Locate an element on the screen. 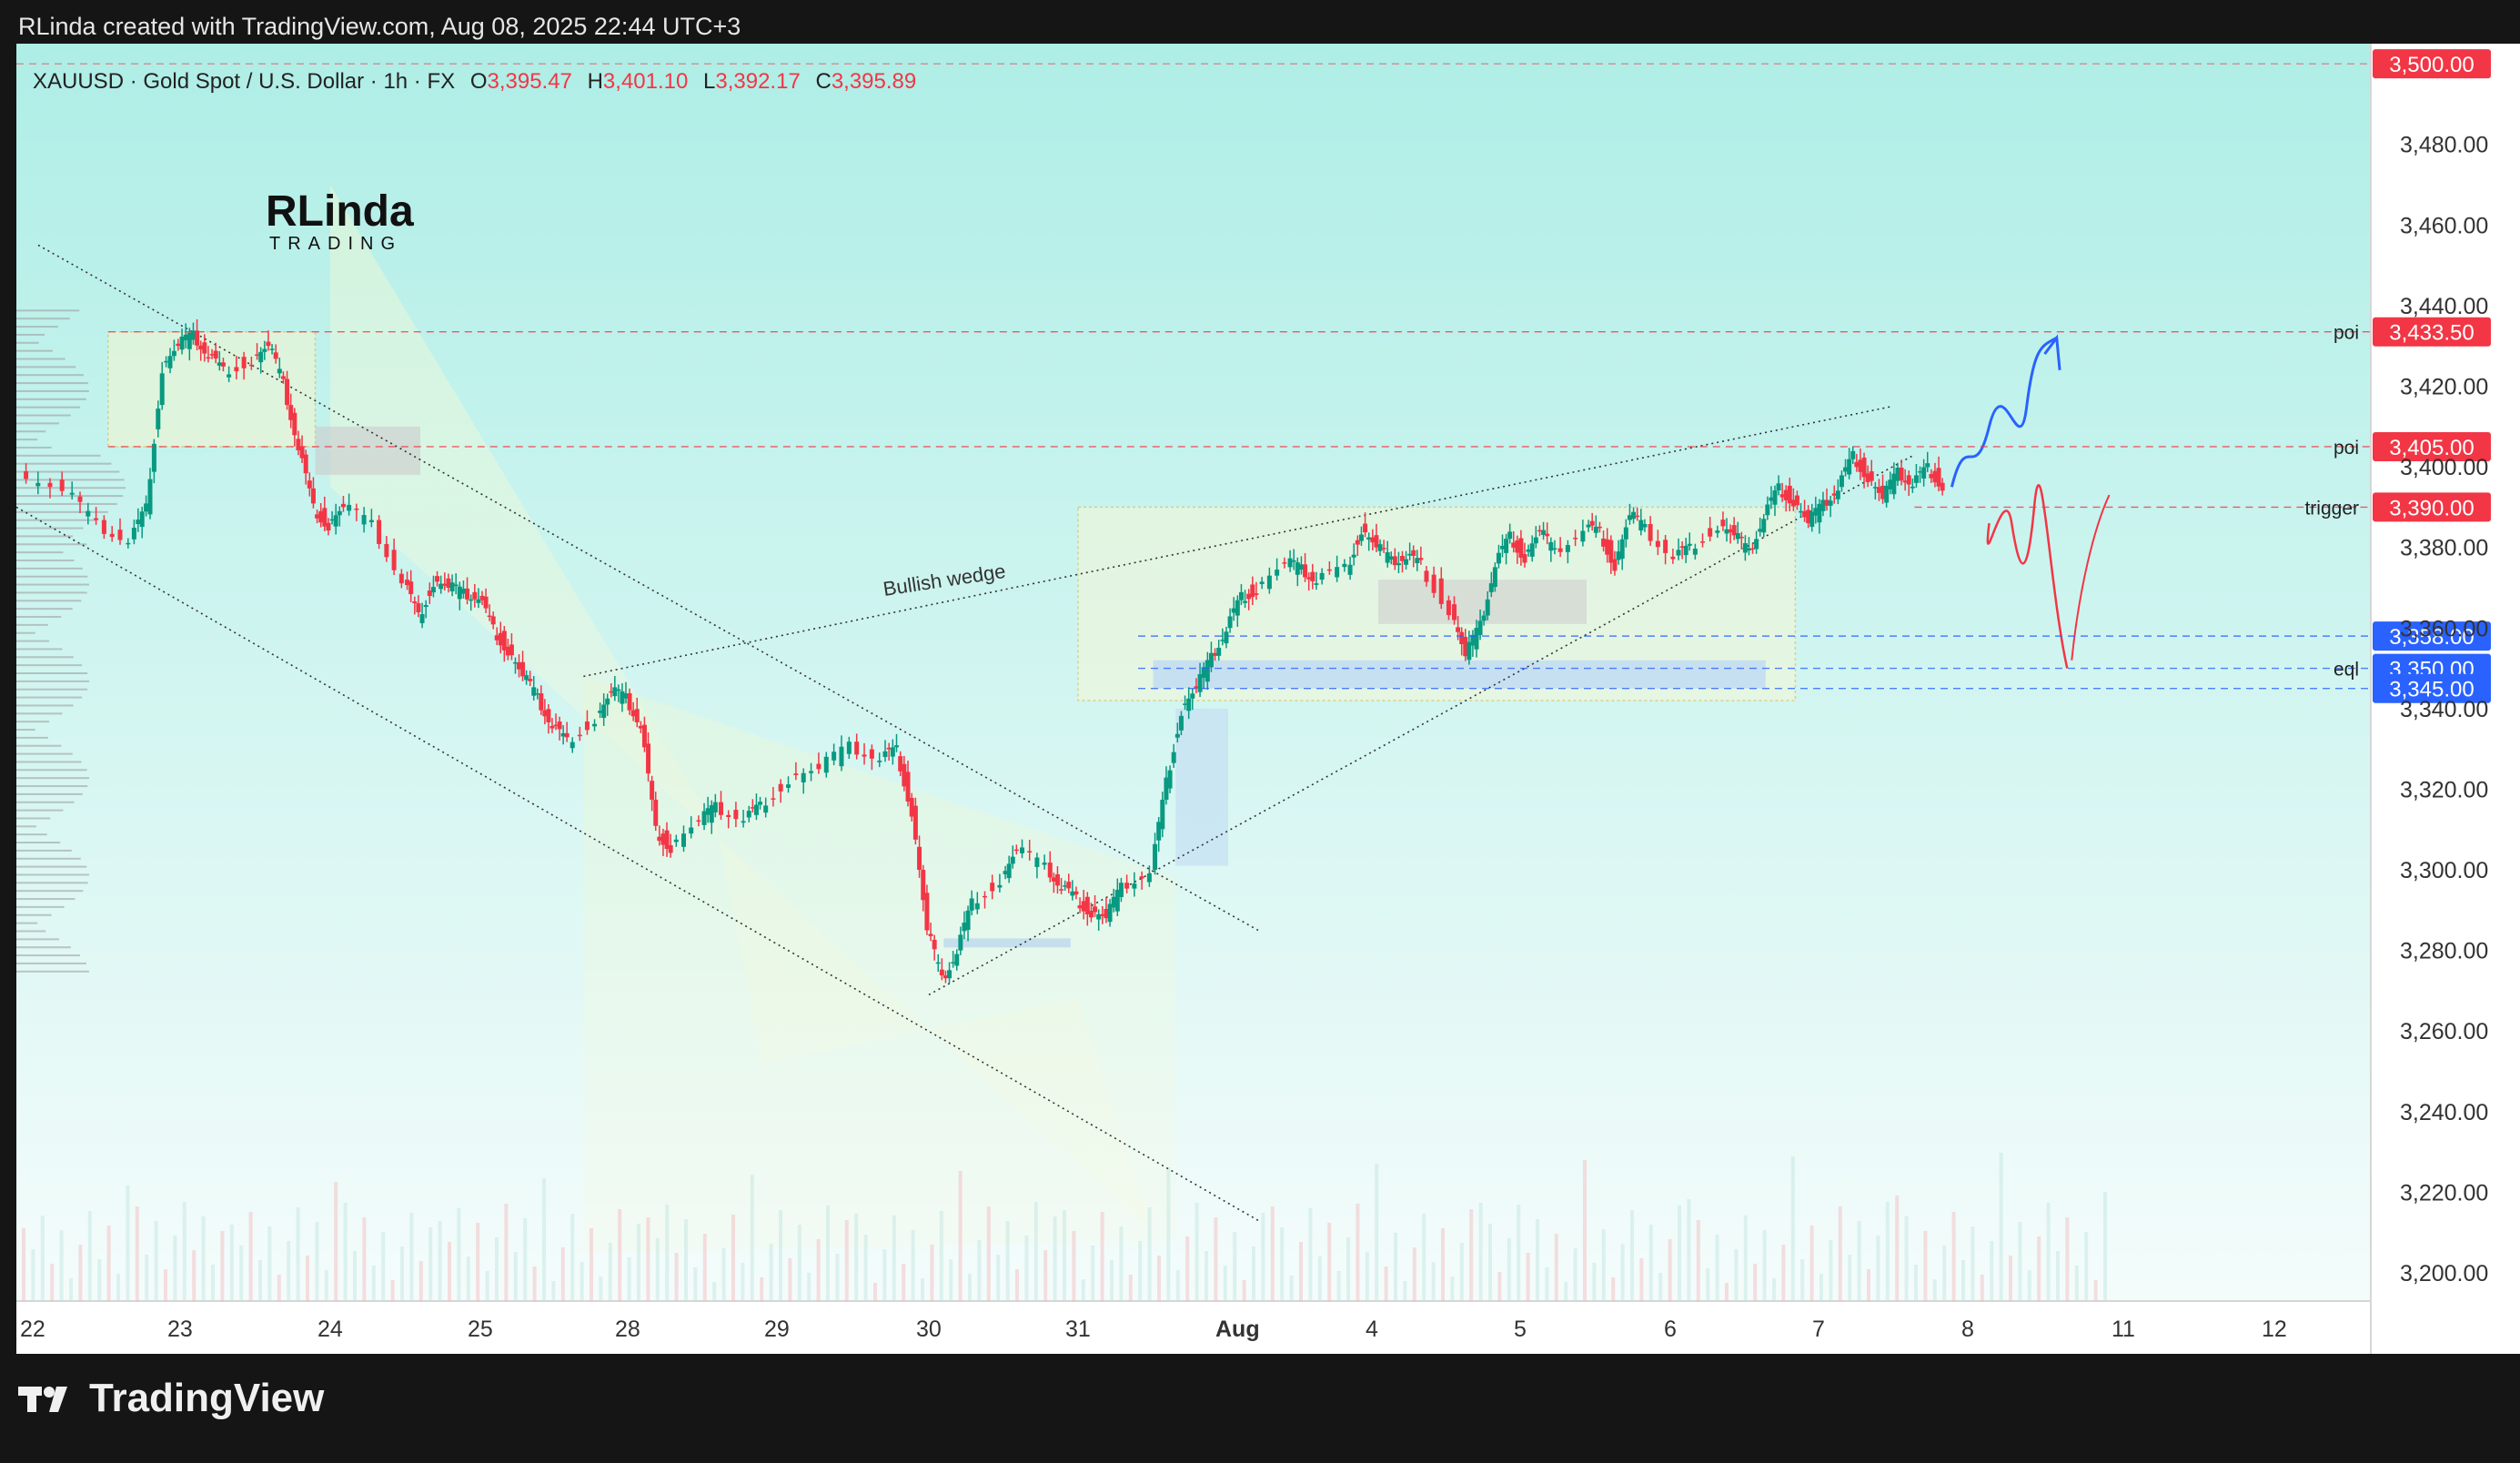  footer-bar is located at coordinates (1260, 1409).